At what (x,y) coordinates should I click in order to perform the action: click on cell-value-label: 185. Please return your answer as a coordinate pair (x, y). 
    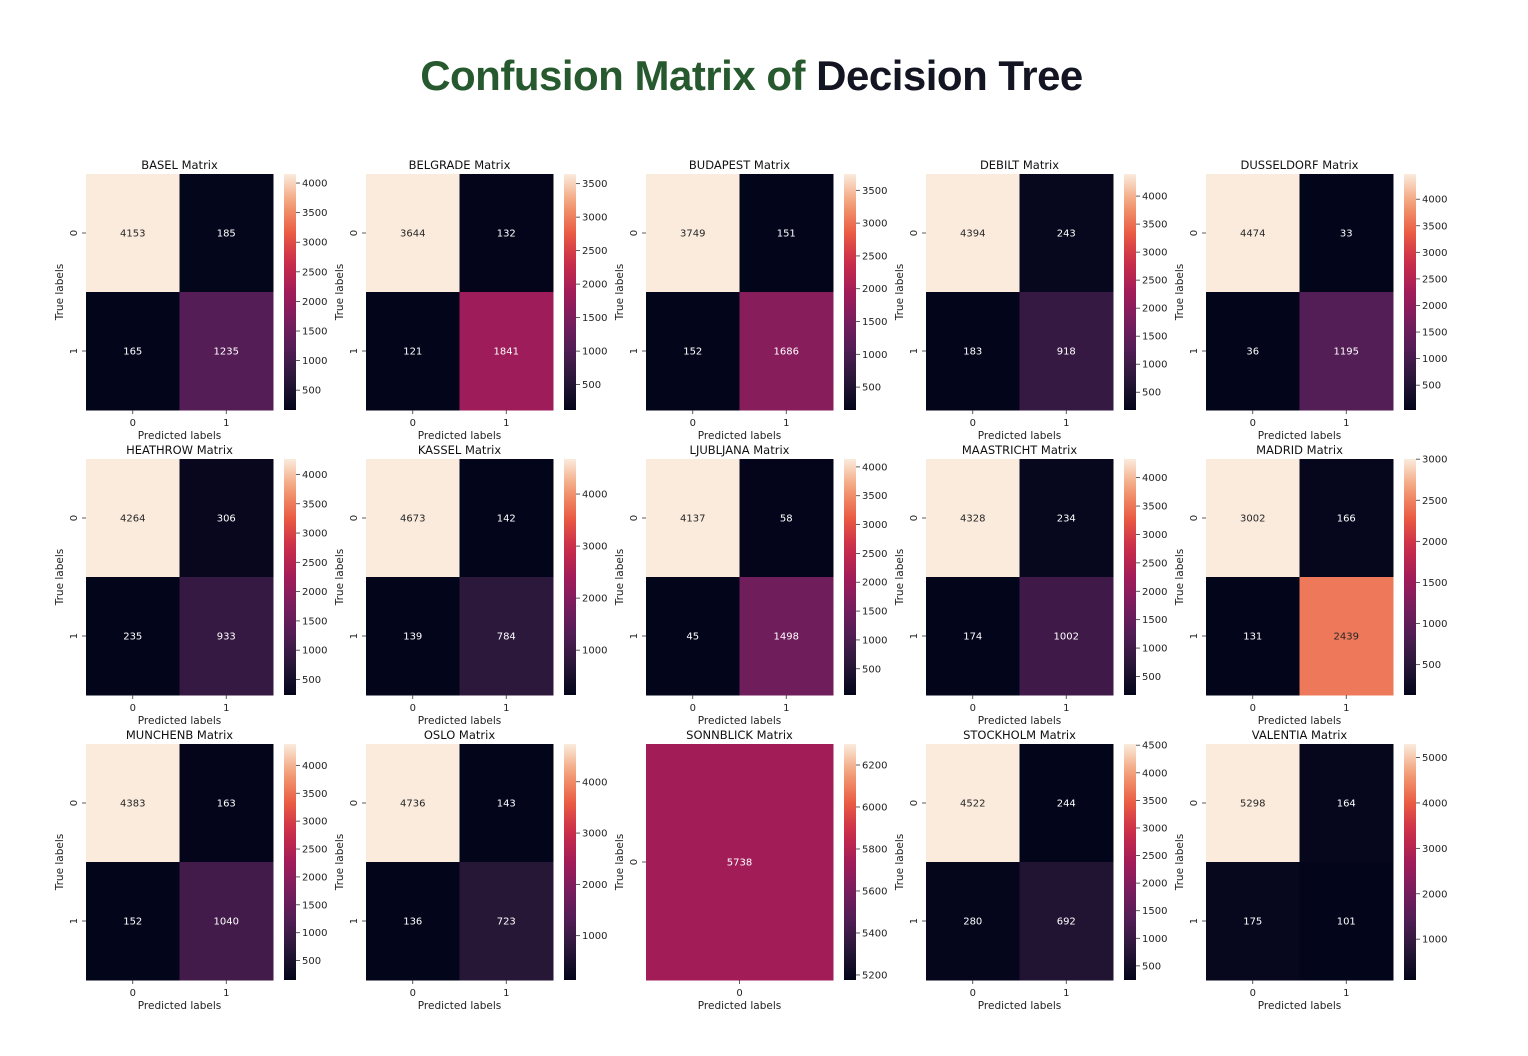
    Looking at the image, I should click on (226, 234).